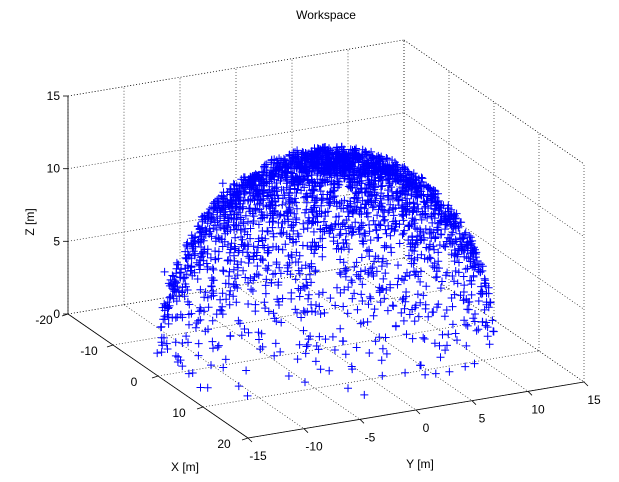  I want to click on box-edge-top-side, so click(494, 102).